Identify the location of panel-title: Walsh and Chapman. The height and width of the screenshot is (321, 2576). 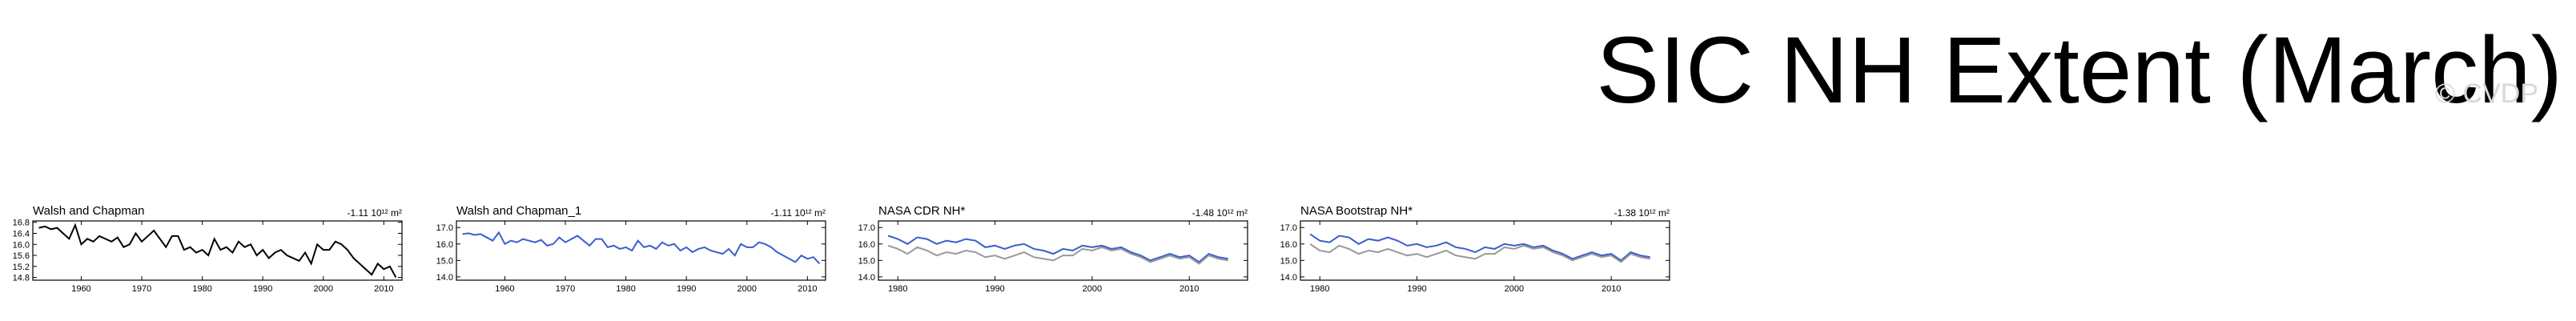
(89, 211).